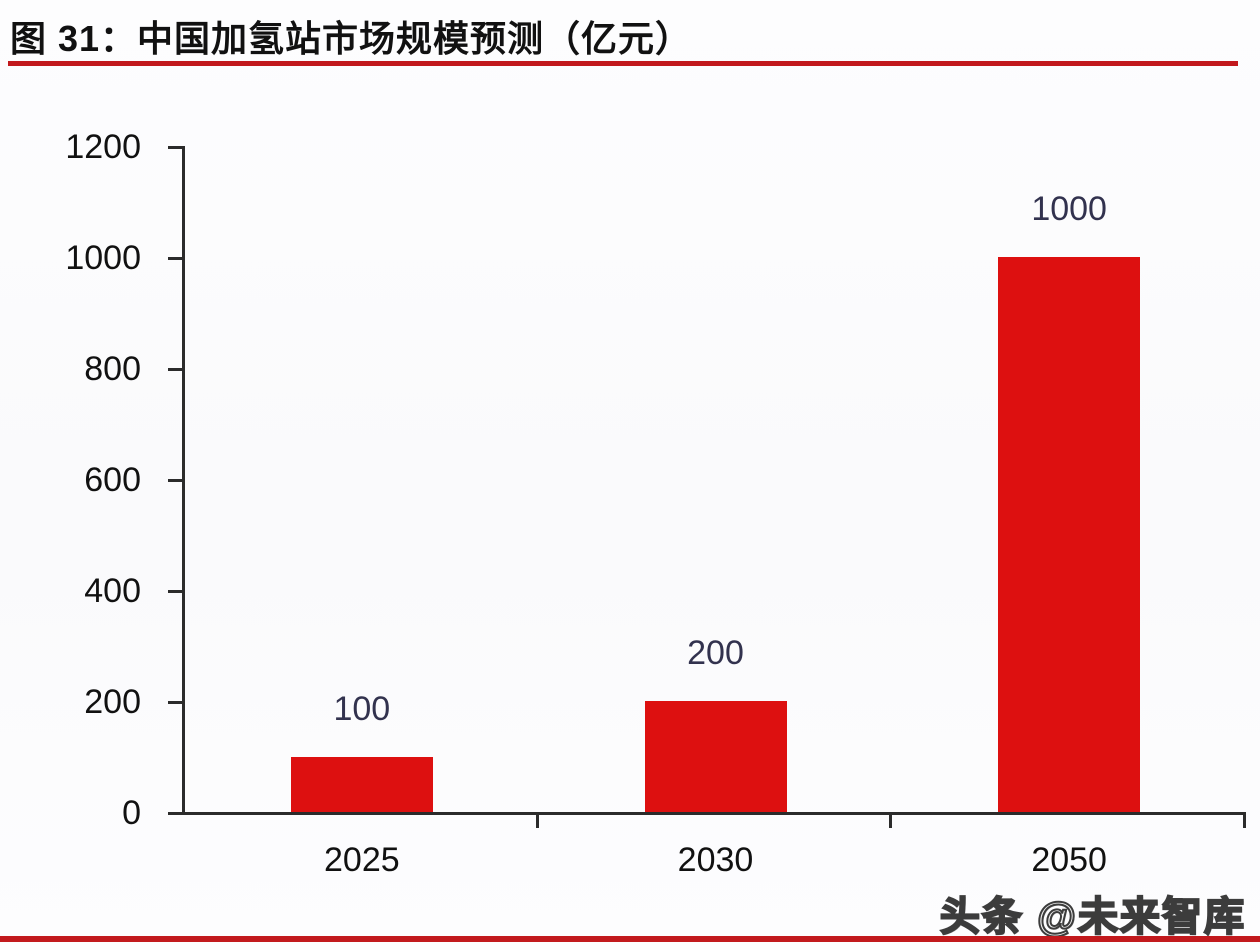  Describe the element at coordinates (715, 860) in the screenshot. I see `x-axis-category-label: 2030` at that location.